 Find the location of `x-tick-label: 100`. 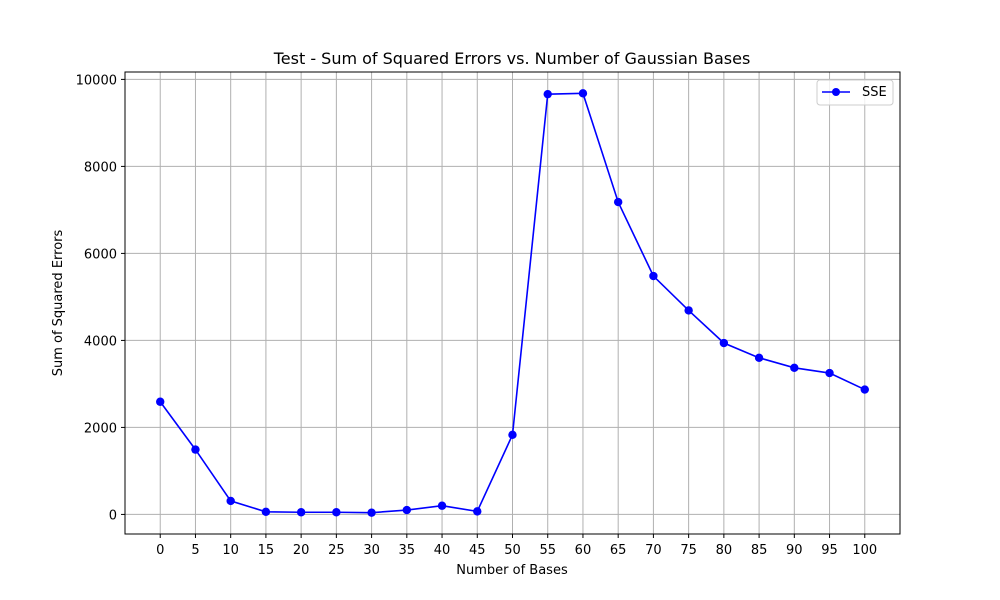

x-tick-label: 100 is located at coordinates (864, 550).